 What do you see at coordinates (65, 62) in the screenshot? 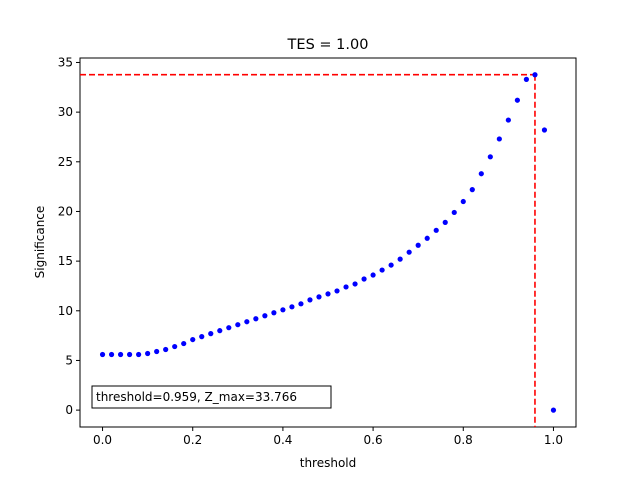
I see `y-tick-label: 35` at bounding box center [65, 62].